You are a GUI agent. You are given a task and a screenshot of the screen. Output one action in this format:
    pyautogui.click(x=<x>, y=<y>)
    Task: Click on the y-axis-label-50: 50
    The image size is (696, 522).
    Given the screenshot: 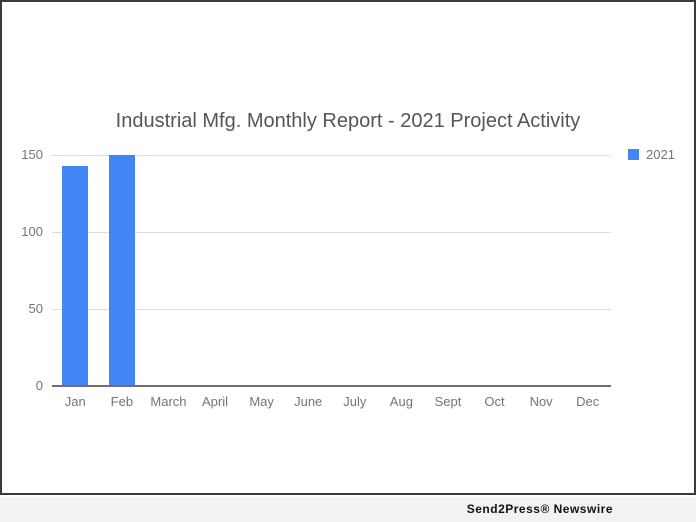 What is the action you would take?
    pyautogui.click(x=35, y=308)
    